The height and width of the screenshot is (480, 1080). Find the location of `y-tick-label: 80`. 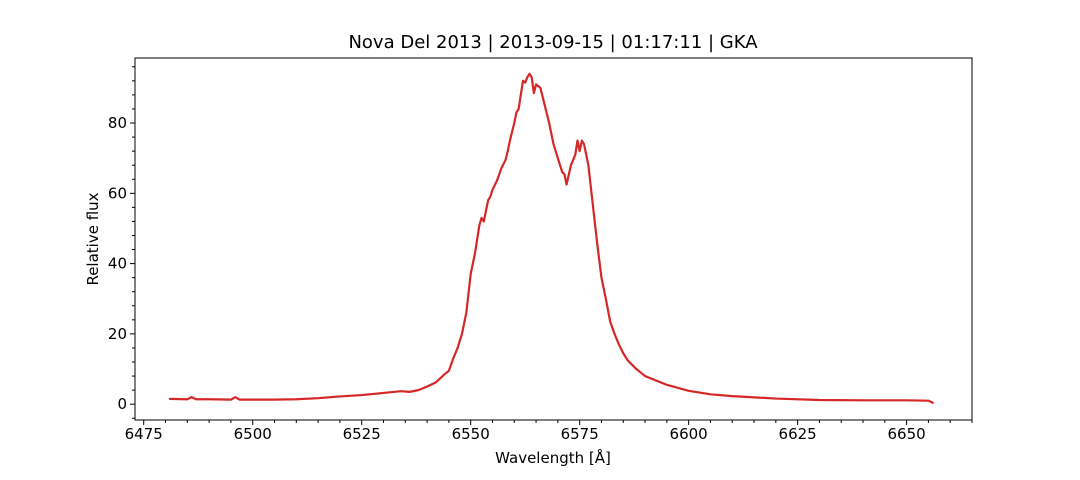

y-tick-label: 80 is located at coordinates (117, 123).